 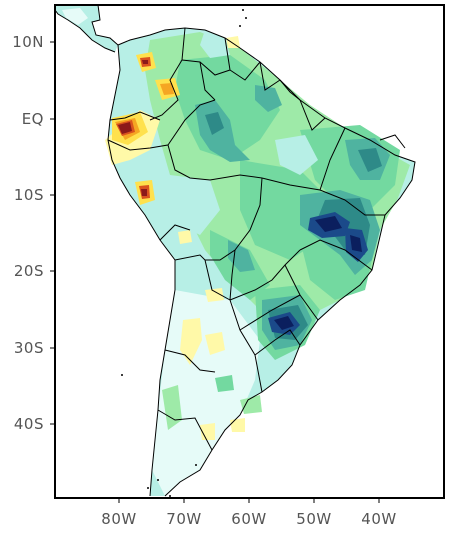 What do you see at coordinates (52, 233) in the screenshot?
I see `latitude-ticks` at bounding box center [52, 233].